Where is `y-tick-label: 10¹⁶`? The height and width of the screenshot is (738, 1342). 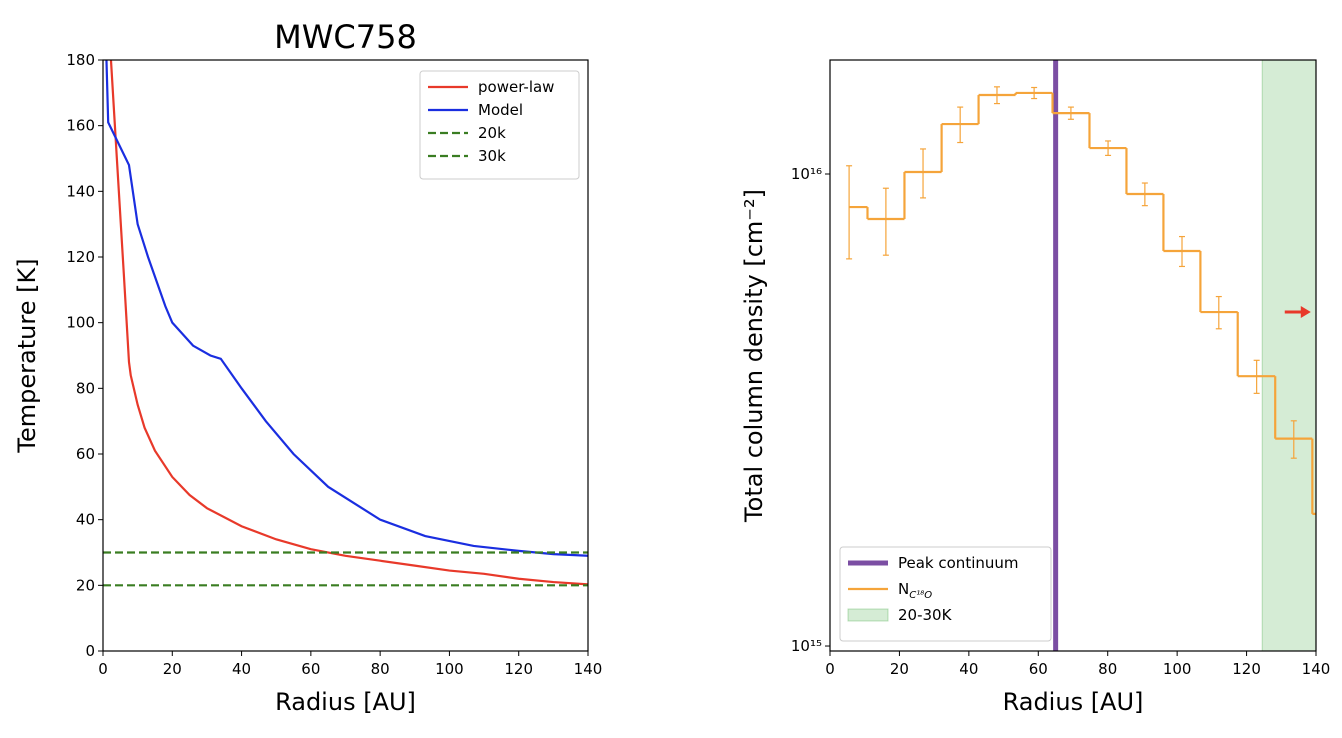
y-tick-label: 10¹⁶ is located at coordinates (806, 174).